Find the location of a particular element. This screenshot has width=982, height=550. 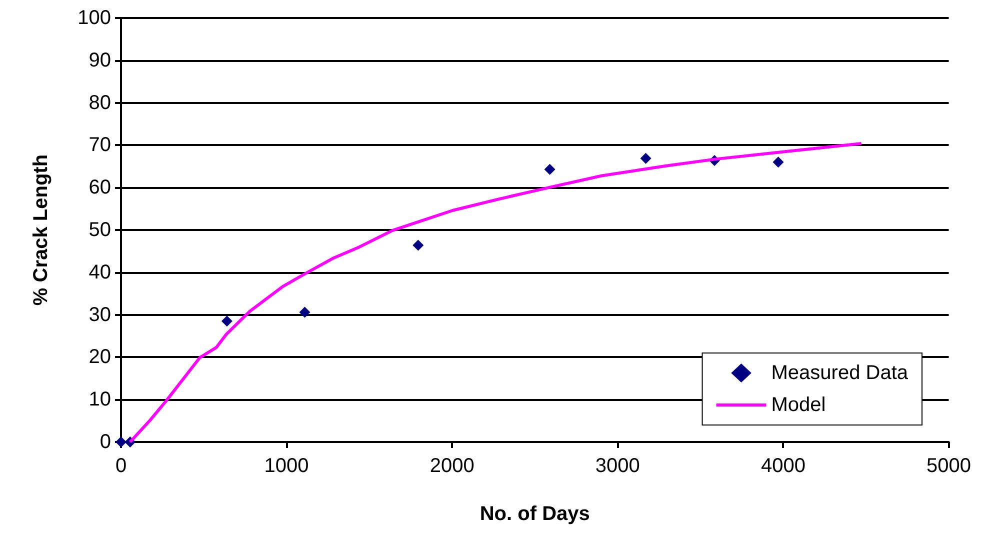

y-tick-label: 50 is located at coordinates (99, 230).